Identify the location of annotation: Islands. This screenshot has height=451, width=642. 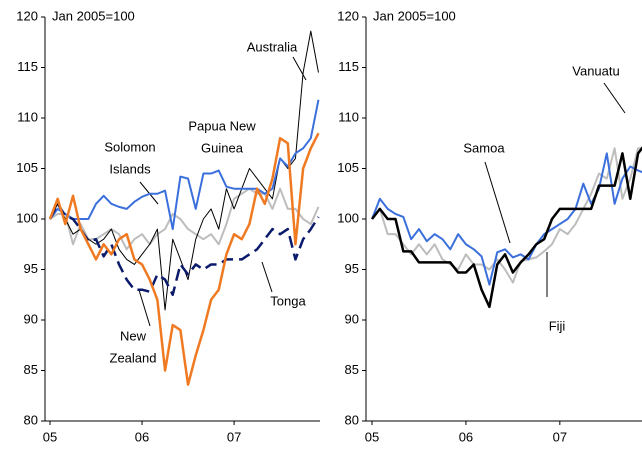
(130, 168).